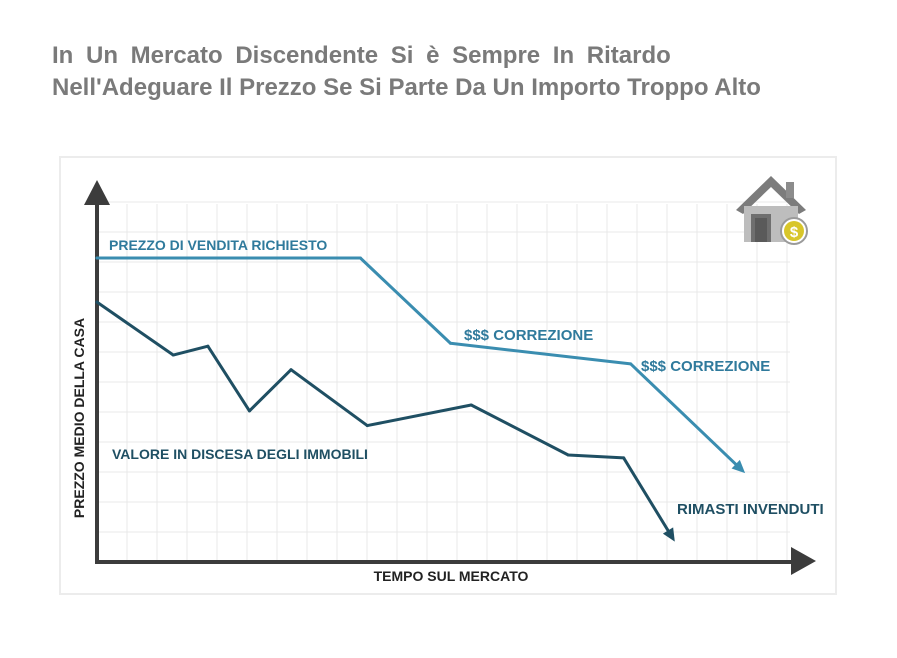  What do you see at coordinates (528, 335) in the screenshot?
I see `annotation-correction-1: $$$ CORREZIONE` at bounding box center [528, 335].